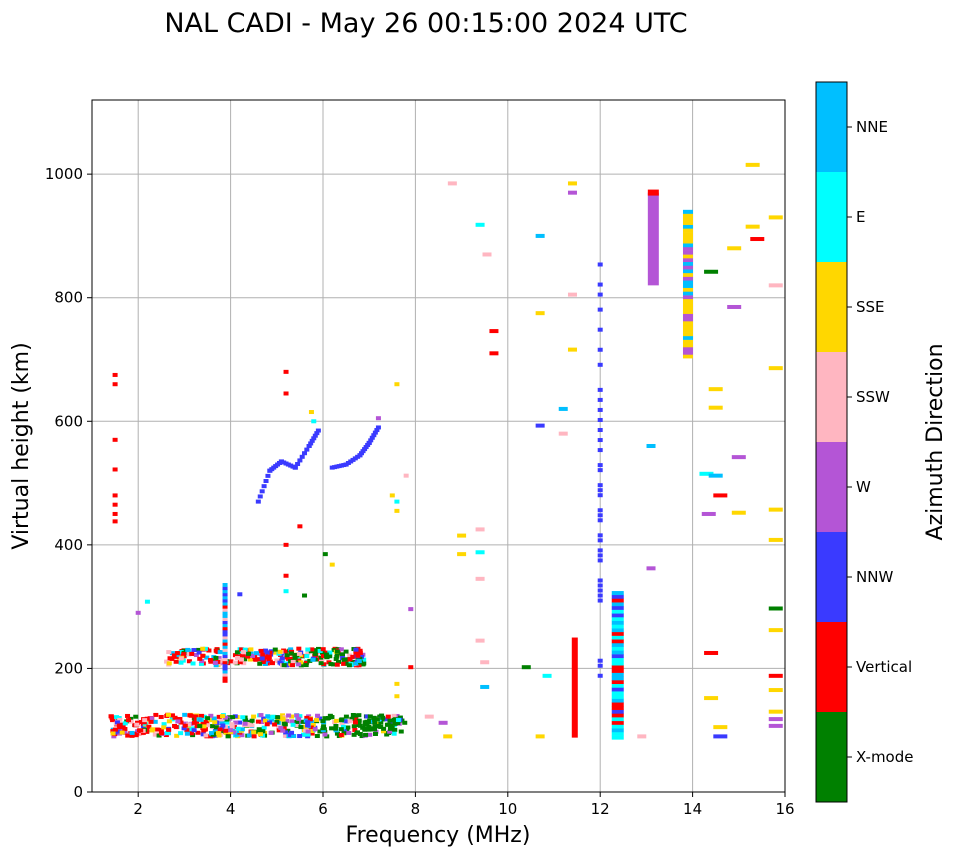  I want to click on x-axis-ticks: 2 4 6 8 10 12 14 16, so click(464, 805).